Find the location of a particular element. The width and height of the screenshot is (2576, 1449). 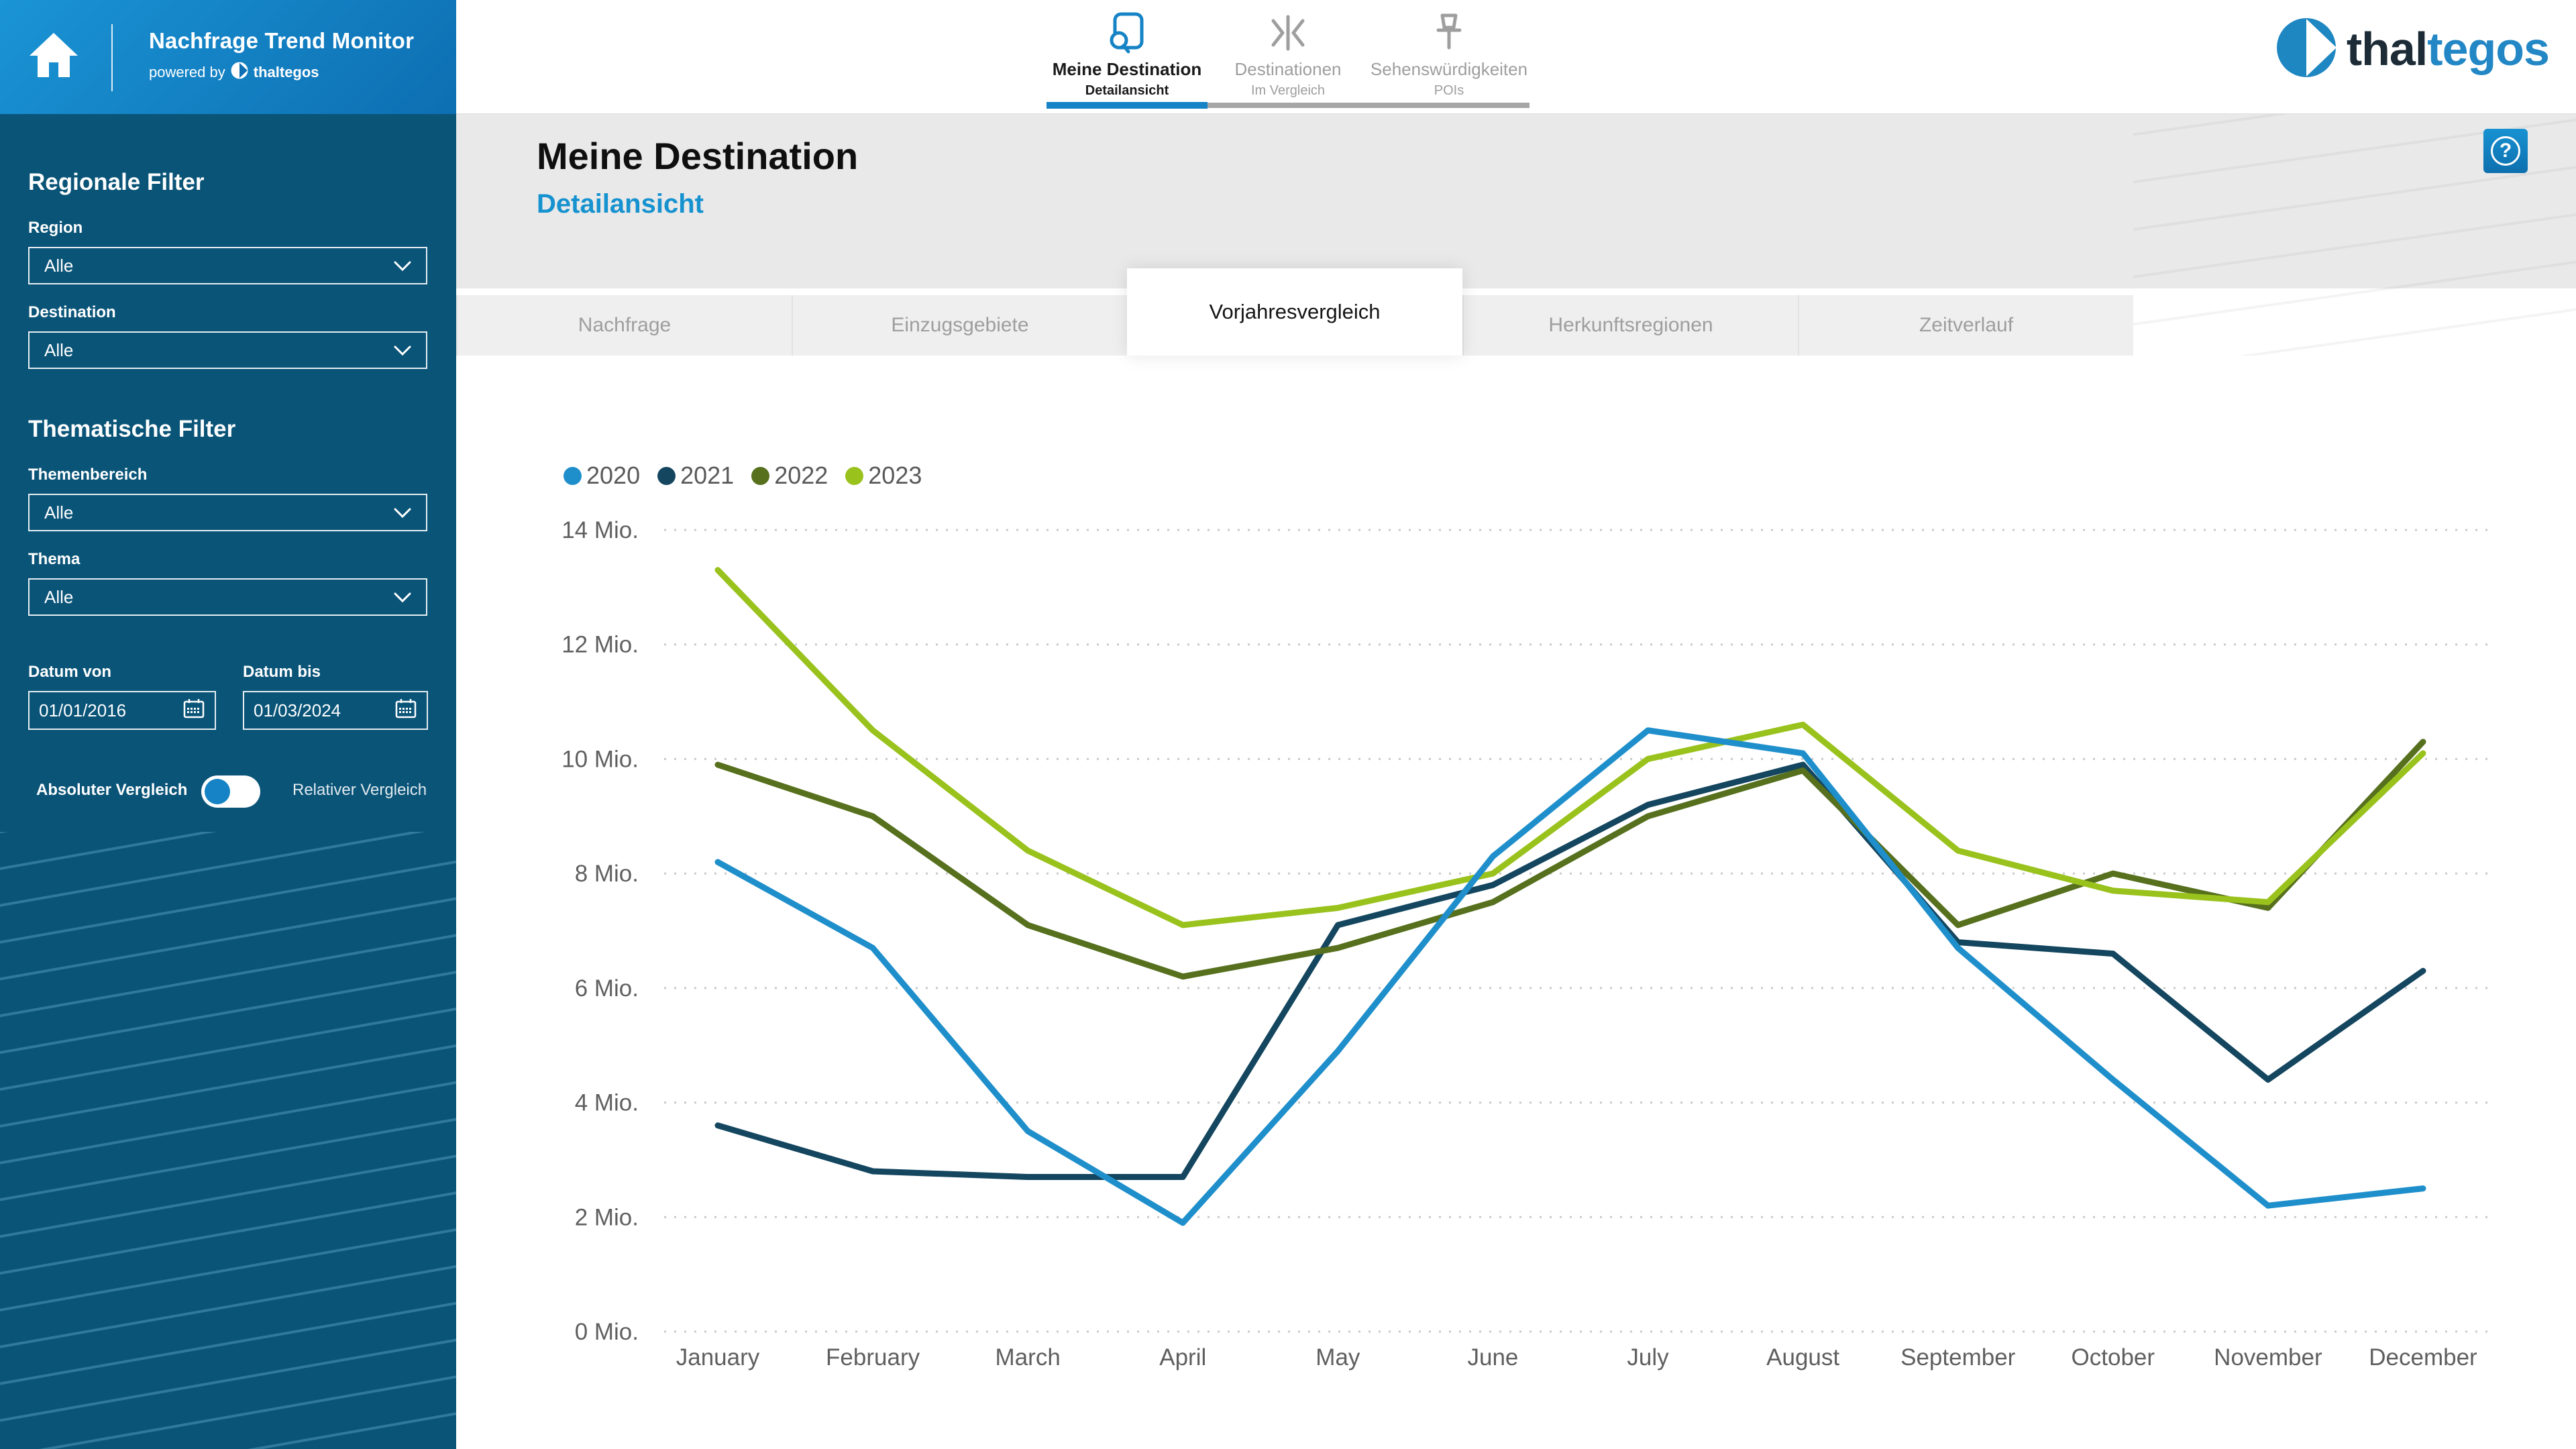

powered-by: powered by thaltegos is located at coordinates (234, 72).